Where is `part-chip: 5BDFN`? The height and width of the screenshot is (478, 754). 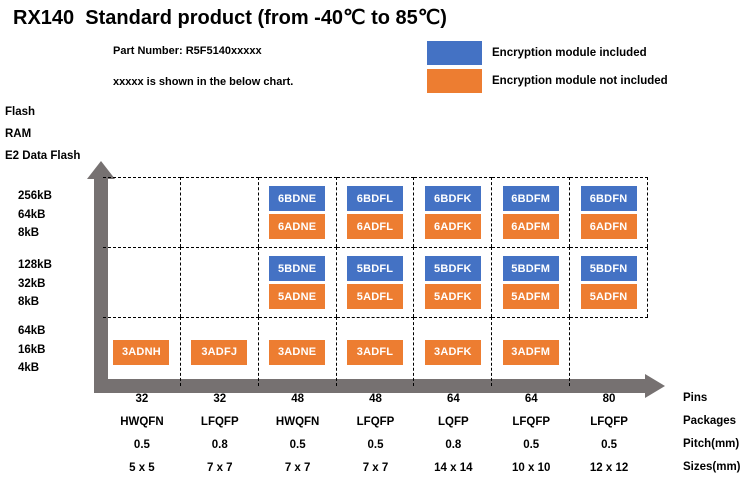
part-chip: 5BDFN is located at coordinates (608, 268).